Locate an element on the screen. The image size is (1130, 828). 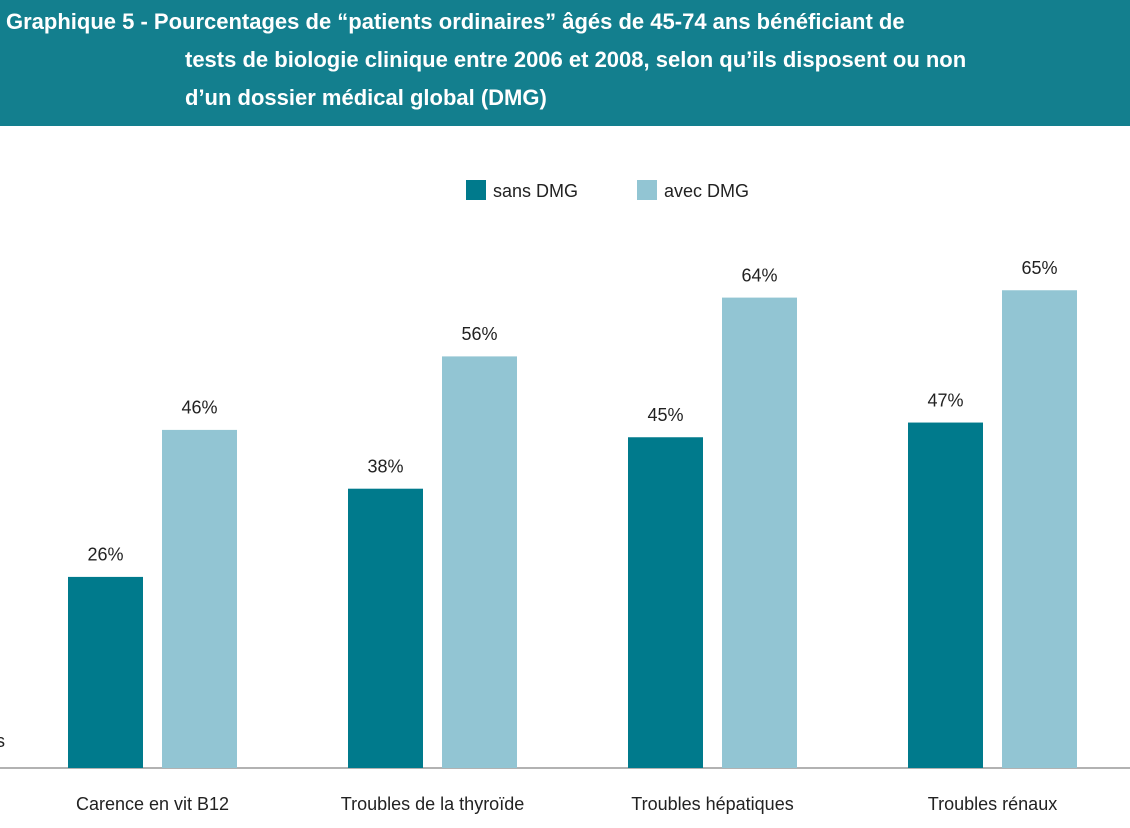
chart-title: d’un dossier médical global (DMG) is located at coordinates (366, 97).